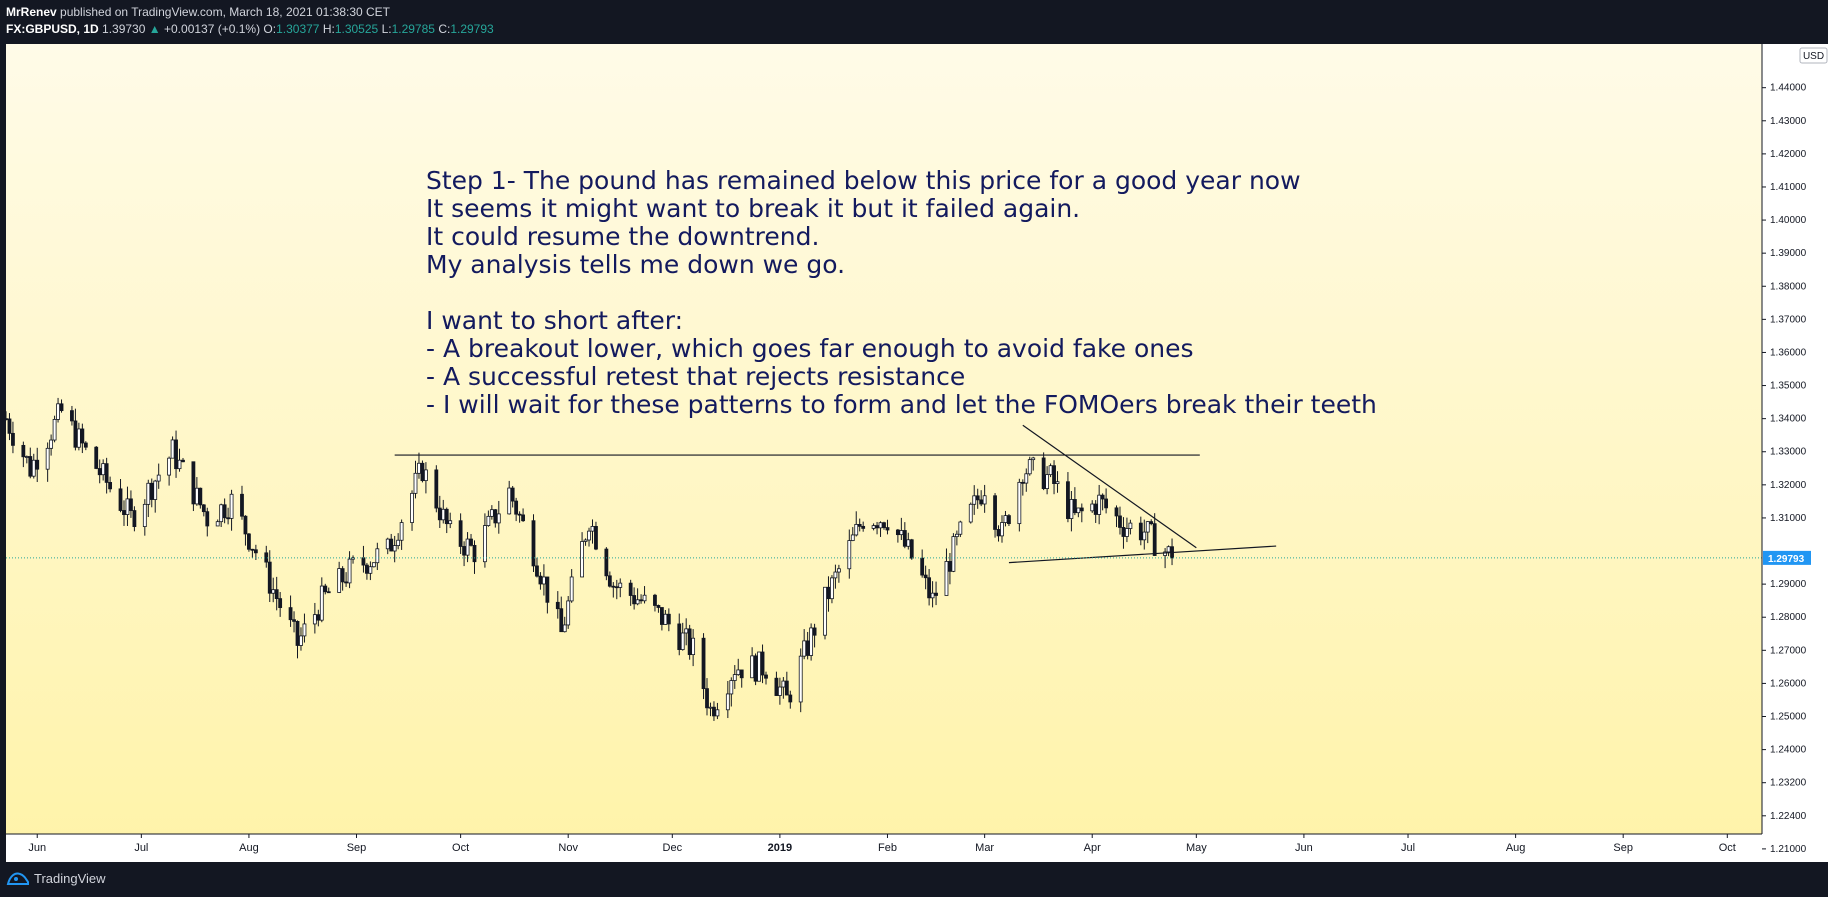  What do you see at coordinates (554, 320) in the screenshot?
I see `annotation-line: I want to short after:` at bounding box center [554, 320].